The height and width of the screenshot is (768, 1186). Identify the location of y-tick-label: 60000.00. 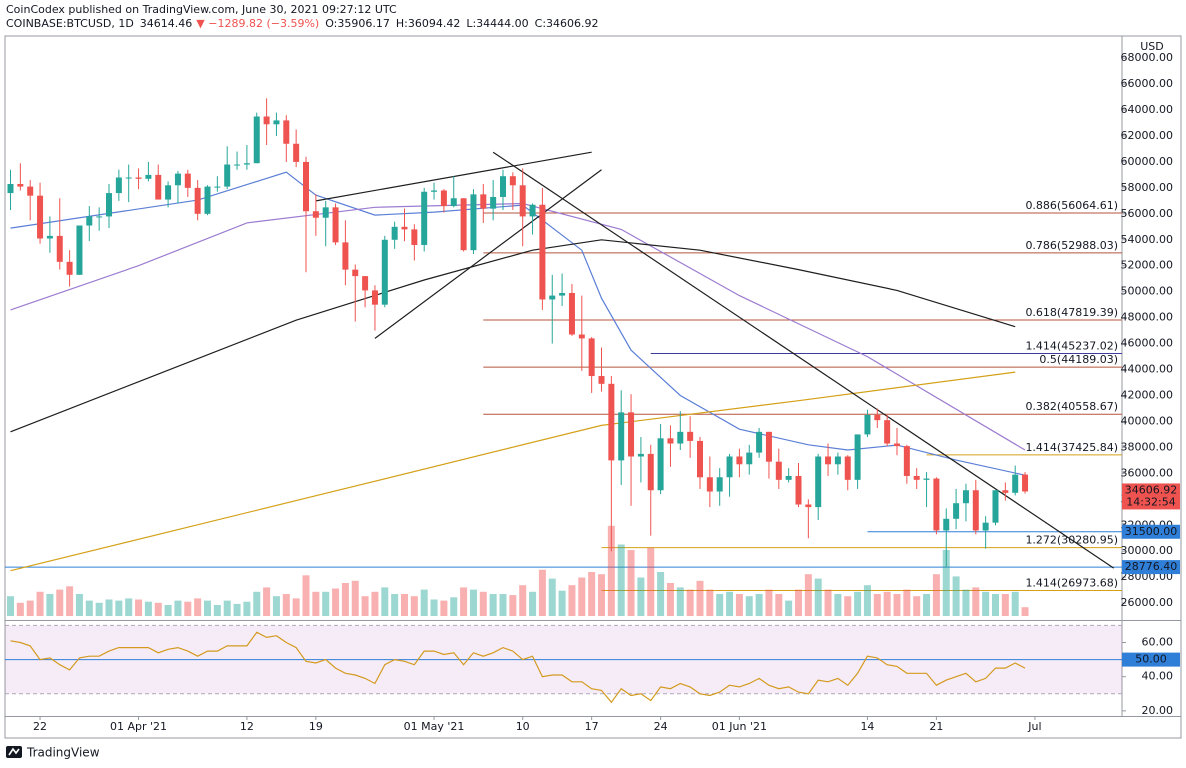
(1147, 161).